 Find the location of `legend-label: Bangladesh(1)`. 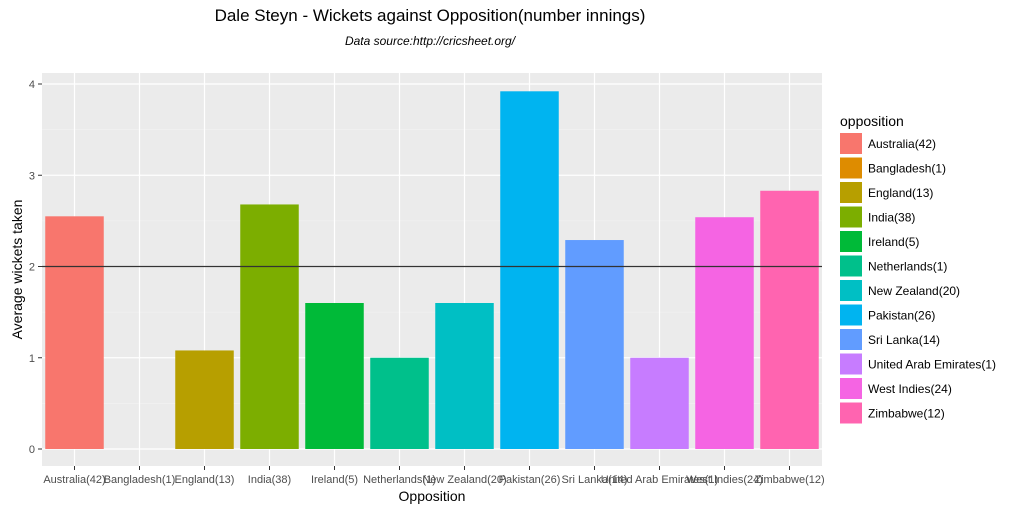

legend-label: Bangladesh(1) is located at coordinates (907, 169).